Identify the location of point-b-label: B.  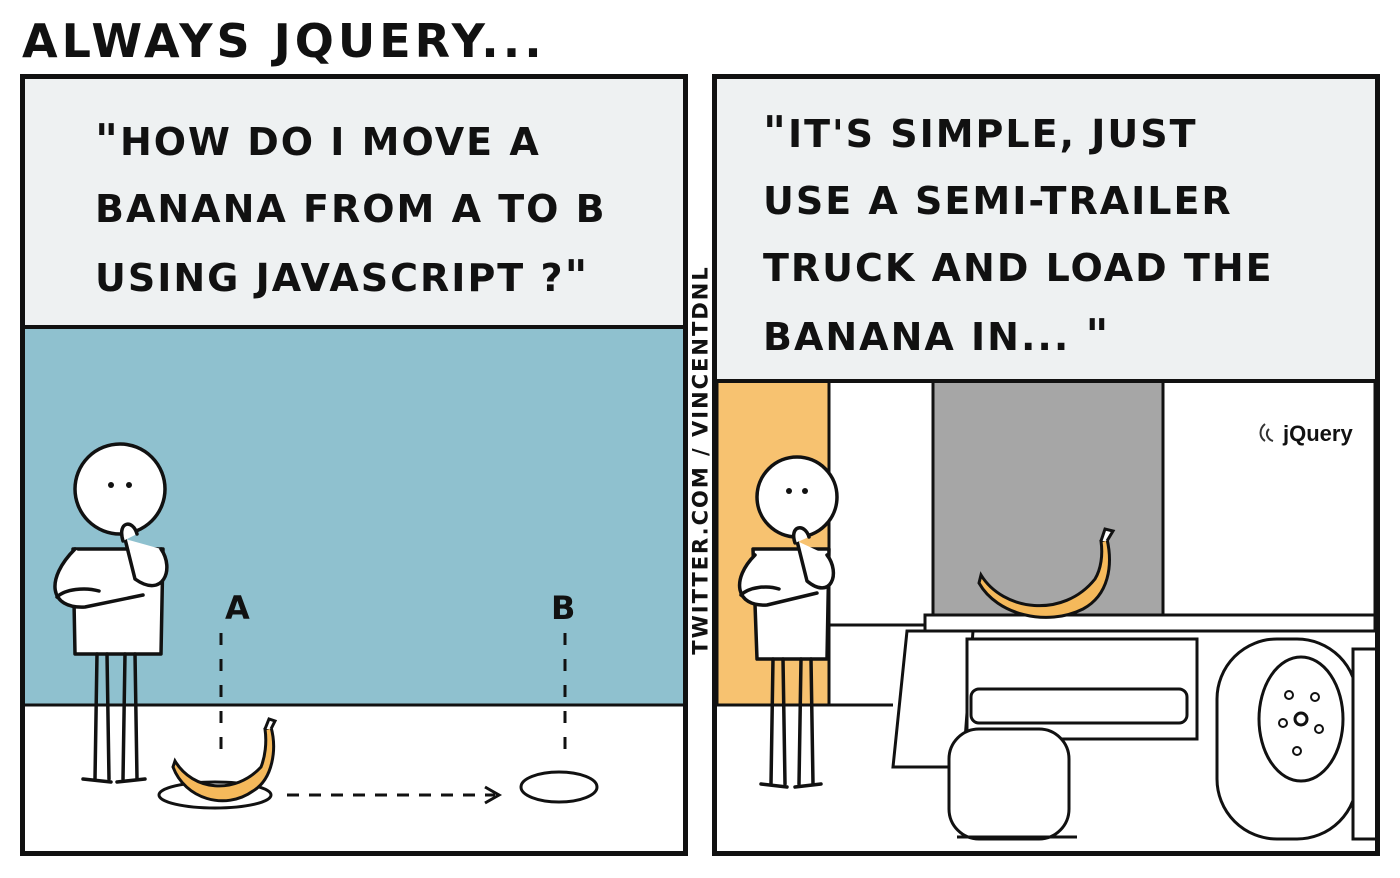
(563, 608).